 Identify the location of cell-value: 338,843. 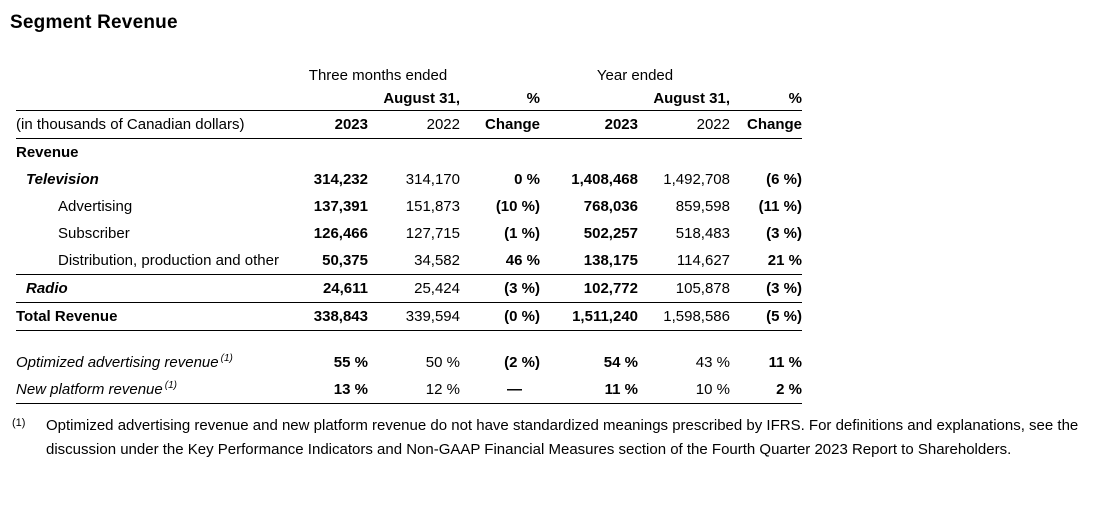
(332, 316).